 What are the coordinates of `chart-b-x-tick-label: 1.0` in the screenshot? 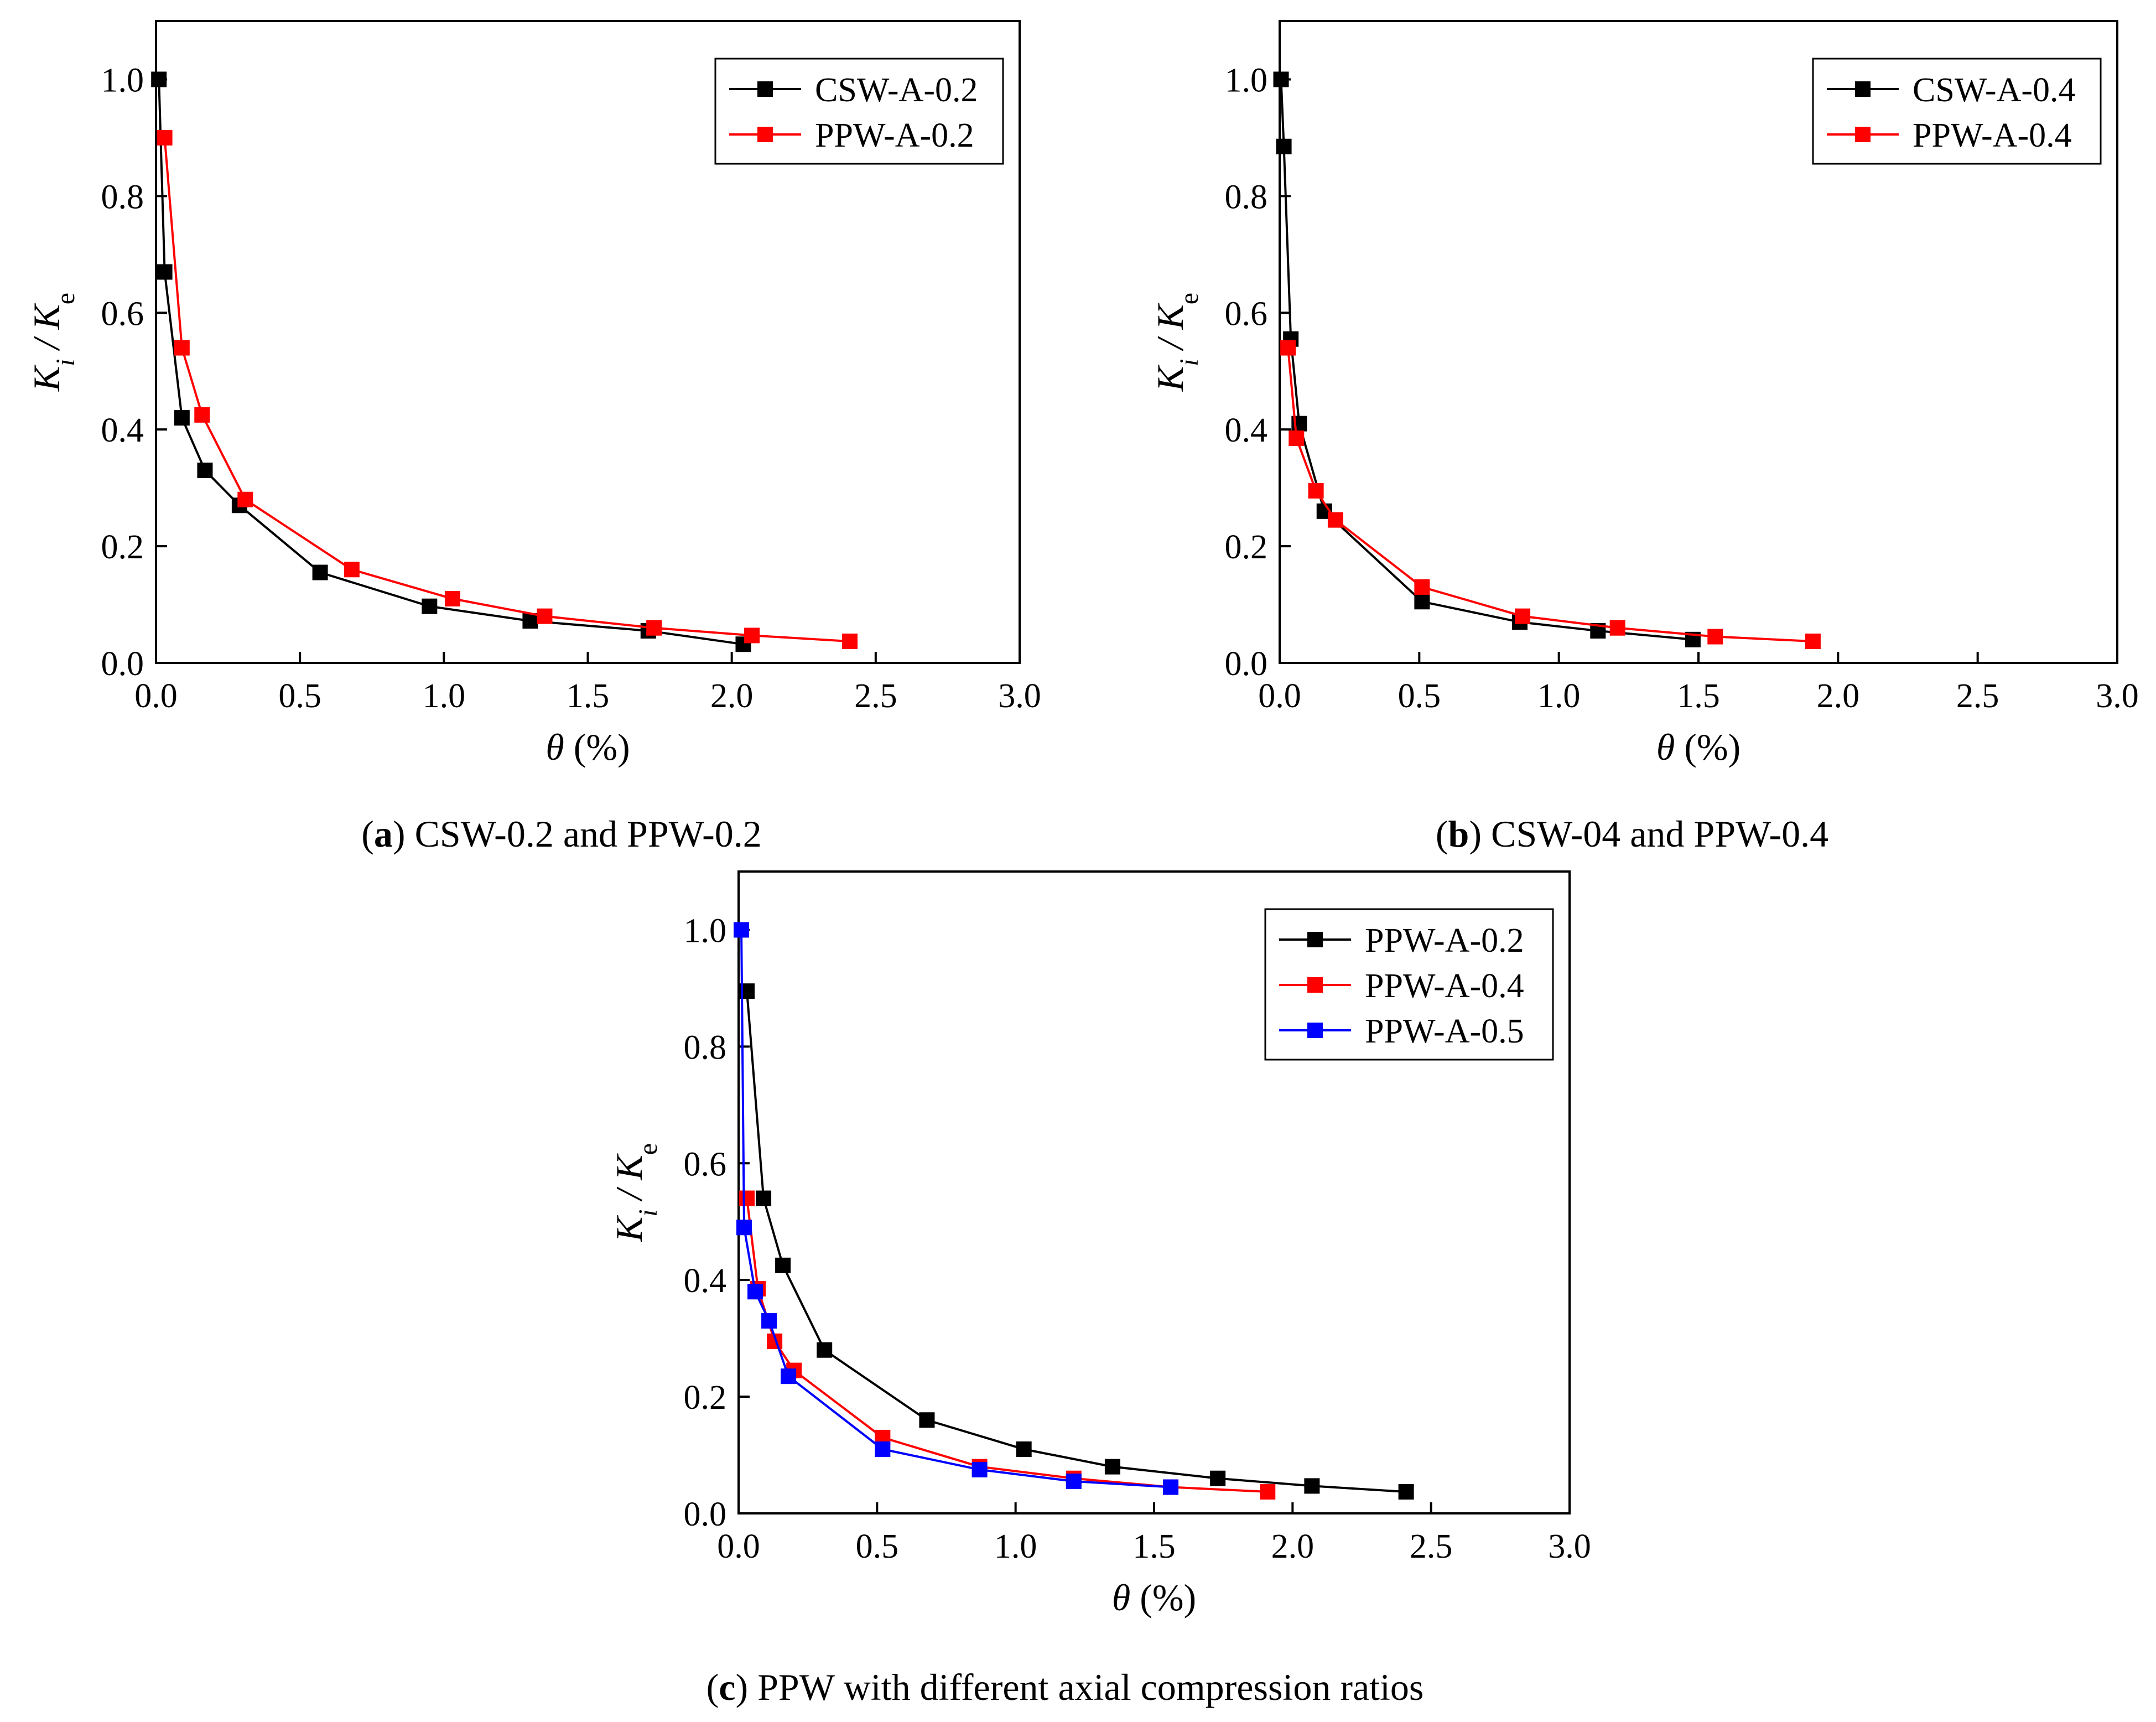 It's located at (1559, 696).